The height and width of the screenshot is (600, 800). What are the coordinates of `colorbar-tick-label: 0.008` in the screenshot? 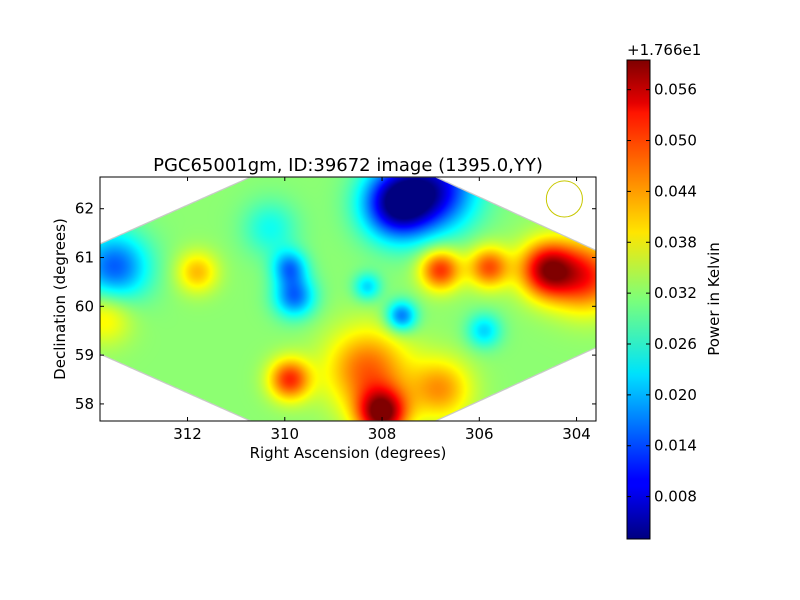 It's located at (675, 497).